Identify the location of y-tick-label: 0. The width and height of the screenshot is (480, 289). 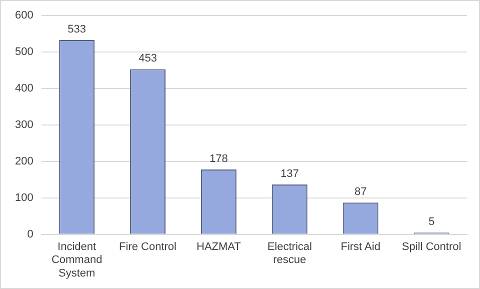
(30, 234).